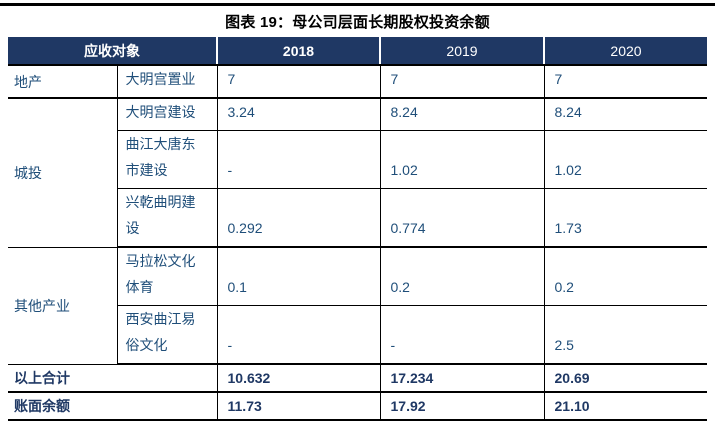 The height and width of the screenshot is (423, 715). I want to click on table-row-xian-qujiang-yisu: 西安曲江易俗文化 - - 2.5, so click(357, 335).